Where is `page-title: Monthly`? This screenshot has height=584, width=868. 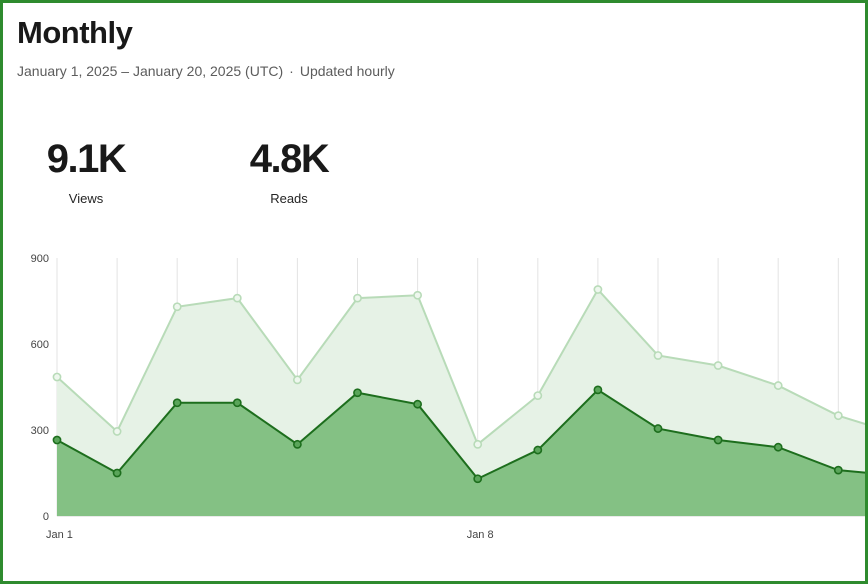 page-title: Monthly is located at coordinates (75, 32).